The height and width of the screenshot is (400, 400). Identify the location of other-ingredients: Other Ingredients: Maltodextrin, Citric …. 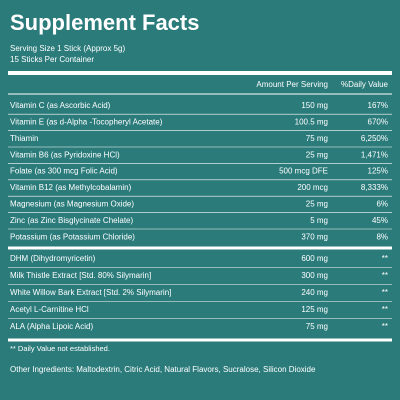
(163, 369).